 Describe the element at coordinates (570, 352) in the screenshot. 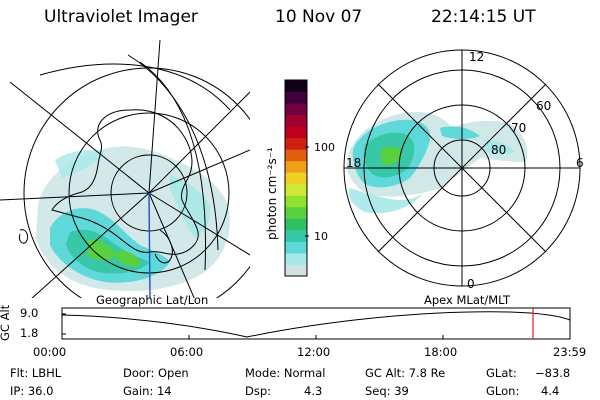

I see `timeline-x-tick-2359: 23:59` at that location.